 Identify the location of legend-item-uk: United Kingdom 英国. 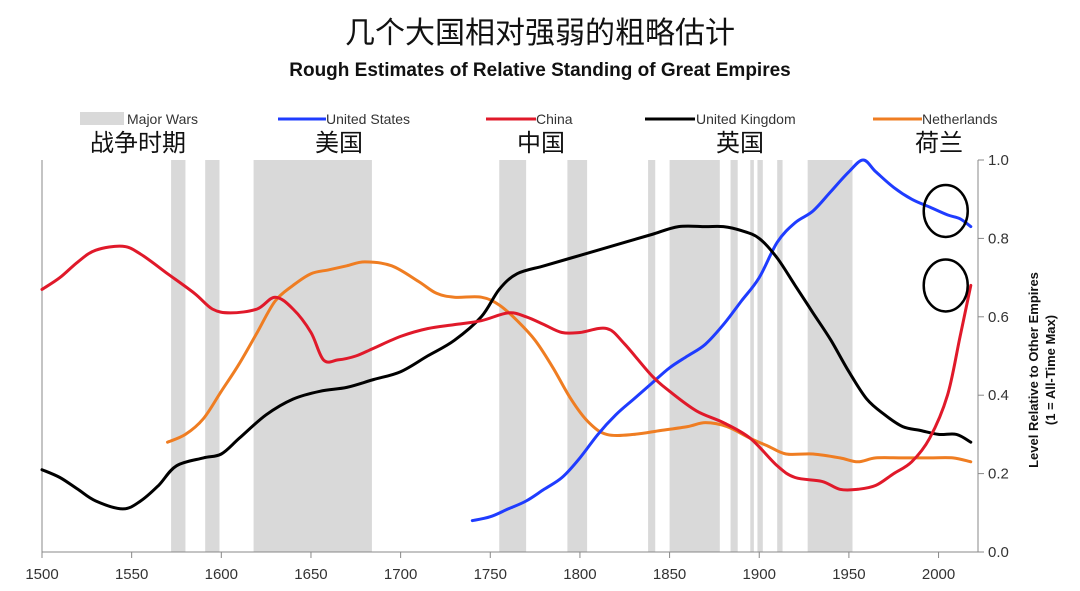
(720, 134).